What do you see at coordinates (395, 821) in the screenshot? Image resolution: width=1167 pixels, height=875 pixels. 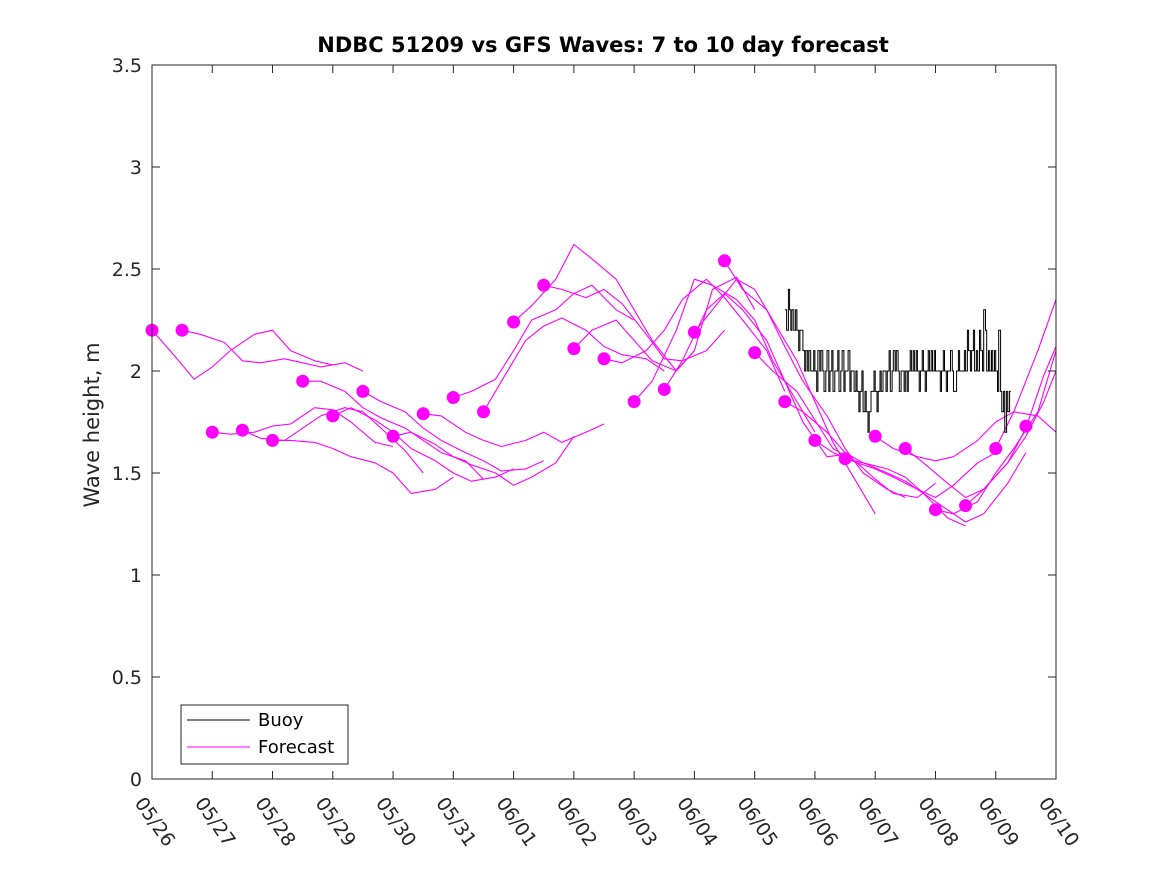 I see `x-tick-label: 05/30` at bounding box center [395, 821].